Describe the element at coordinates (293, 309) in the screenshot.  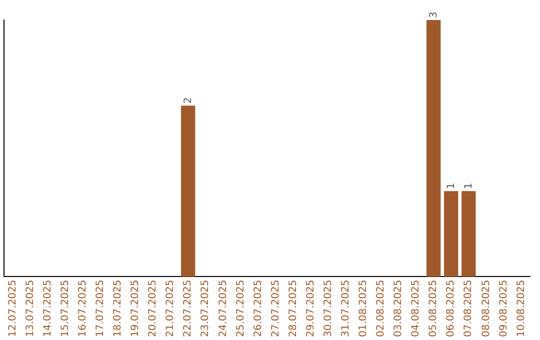
I see `x-tick-label: 28.07.2025` at that location.